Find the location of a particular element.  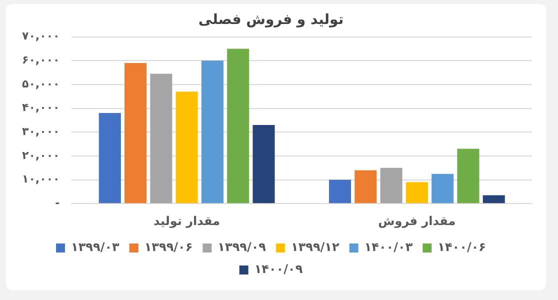

y-tick-label: - is located at coordinates (57, 203).